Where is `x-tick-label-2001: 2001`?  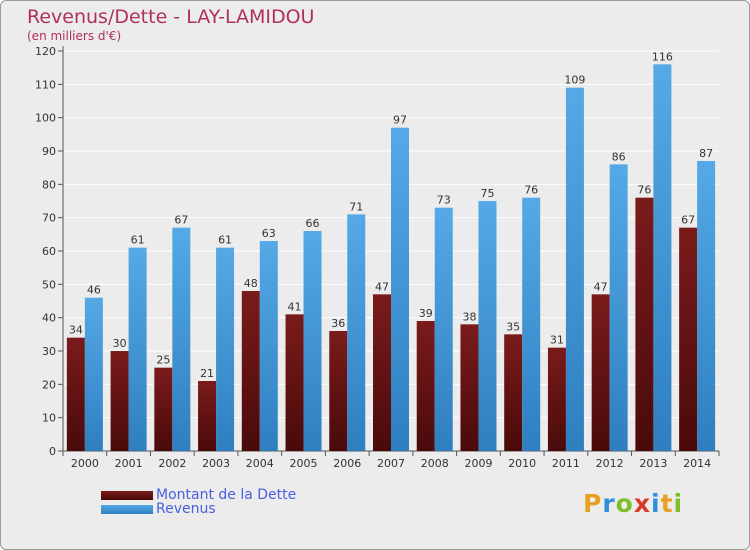
x-tick-label-2001: 2001 is located at coordinates (129, 463).